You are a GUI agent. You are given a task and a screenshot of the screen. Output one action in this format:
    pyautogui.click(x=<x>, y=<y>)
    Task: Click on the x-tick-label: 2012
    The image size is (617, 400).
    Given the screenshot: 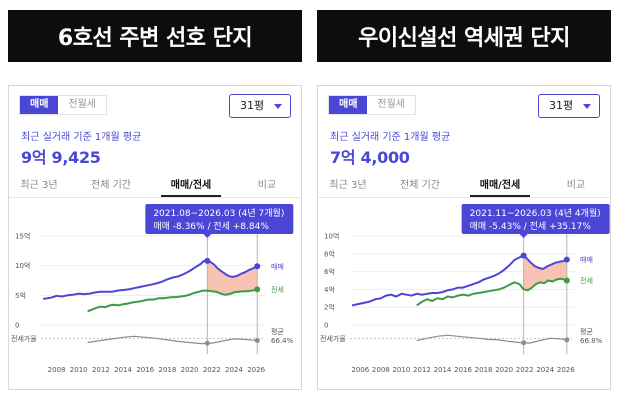 What is the action you would take?
    pyautogui.click(x=101, y=370)
    